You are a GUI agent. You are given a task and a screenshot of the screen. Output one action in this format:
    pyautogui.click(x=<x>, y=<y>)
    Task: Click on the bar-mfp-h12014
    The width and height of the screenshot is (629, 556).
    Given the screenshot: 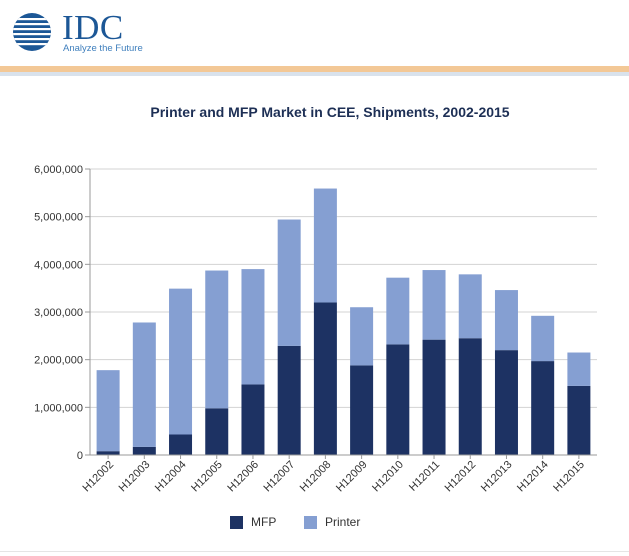 What is the action you would take?
    pyautogui.click(x=543, y=408)
    